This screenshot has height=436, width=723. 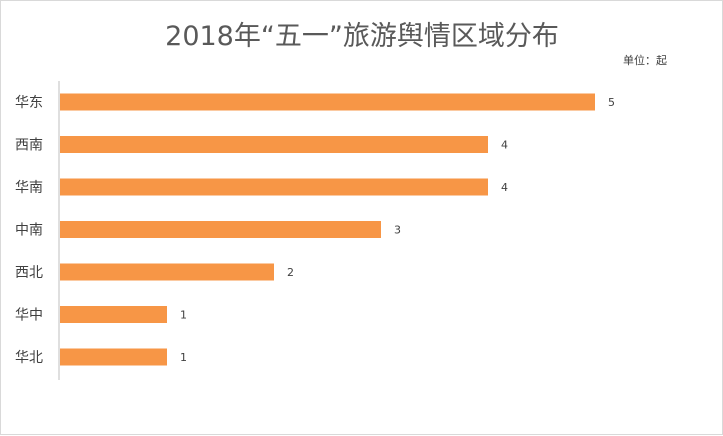 What do you see at coordinates (397, 230) in the screenshot?
I see `value-label: 3` at bounding box center [397, 230].